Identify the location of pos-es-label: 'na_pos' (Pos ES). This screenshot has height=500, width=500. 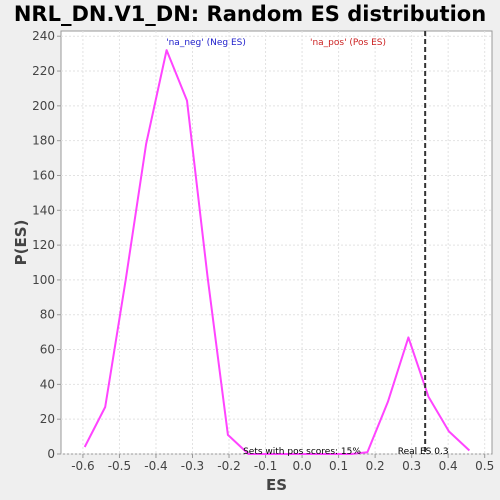
(348, 43).